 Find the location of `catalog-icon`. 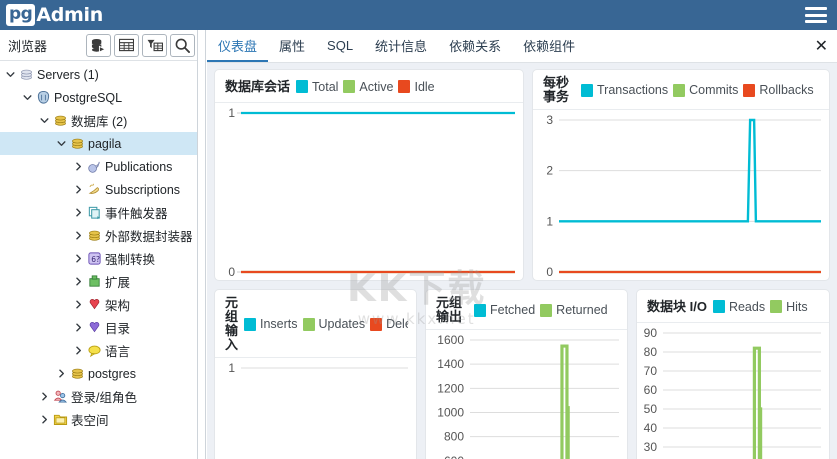

catalog-icon is located at coordinates (94, 327).